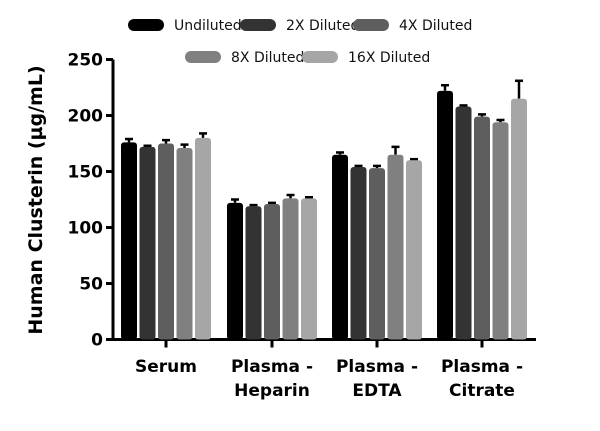 The height and width of the screenshot is (431, 600). Describe the element at coordinates (267, 58) in the screenshot. I see `legend-label: 8X Diluted` at that location.